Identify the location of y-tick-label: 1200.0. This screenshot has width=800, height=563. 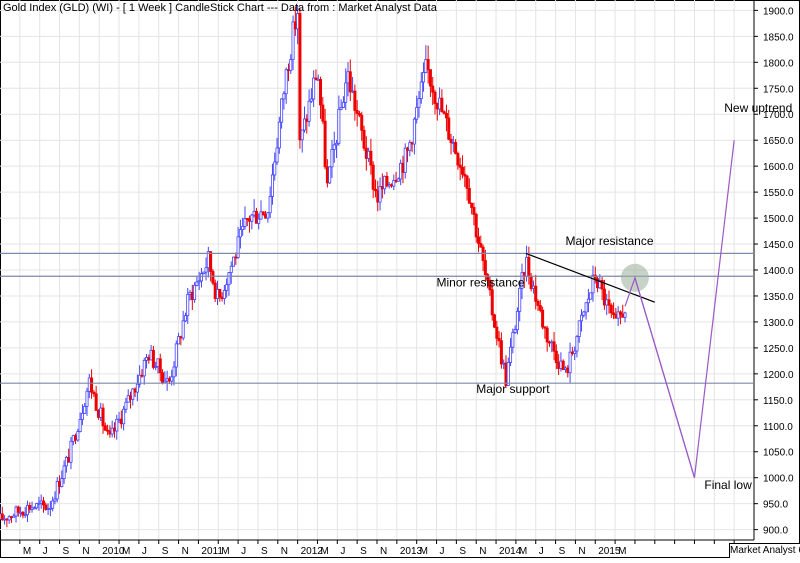
(778, 375).